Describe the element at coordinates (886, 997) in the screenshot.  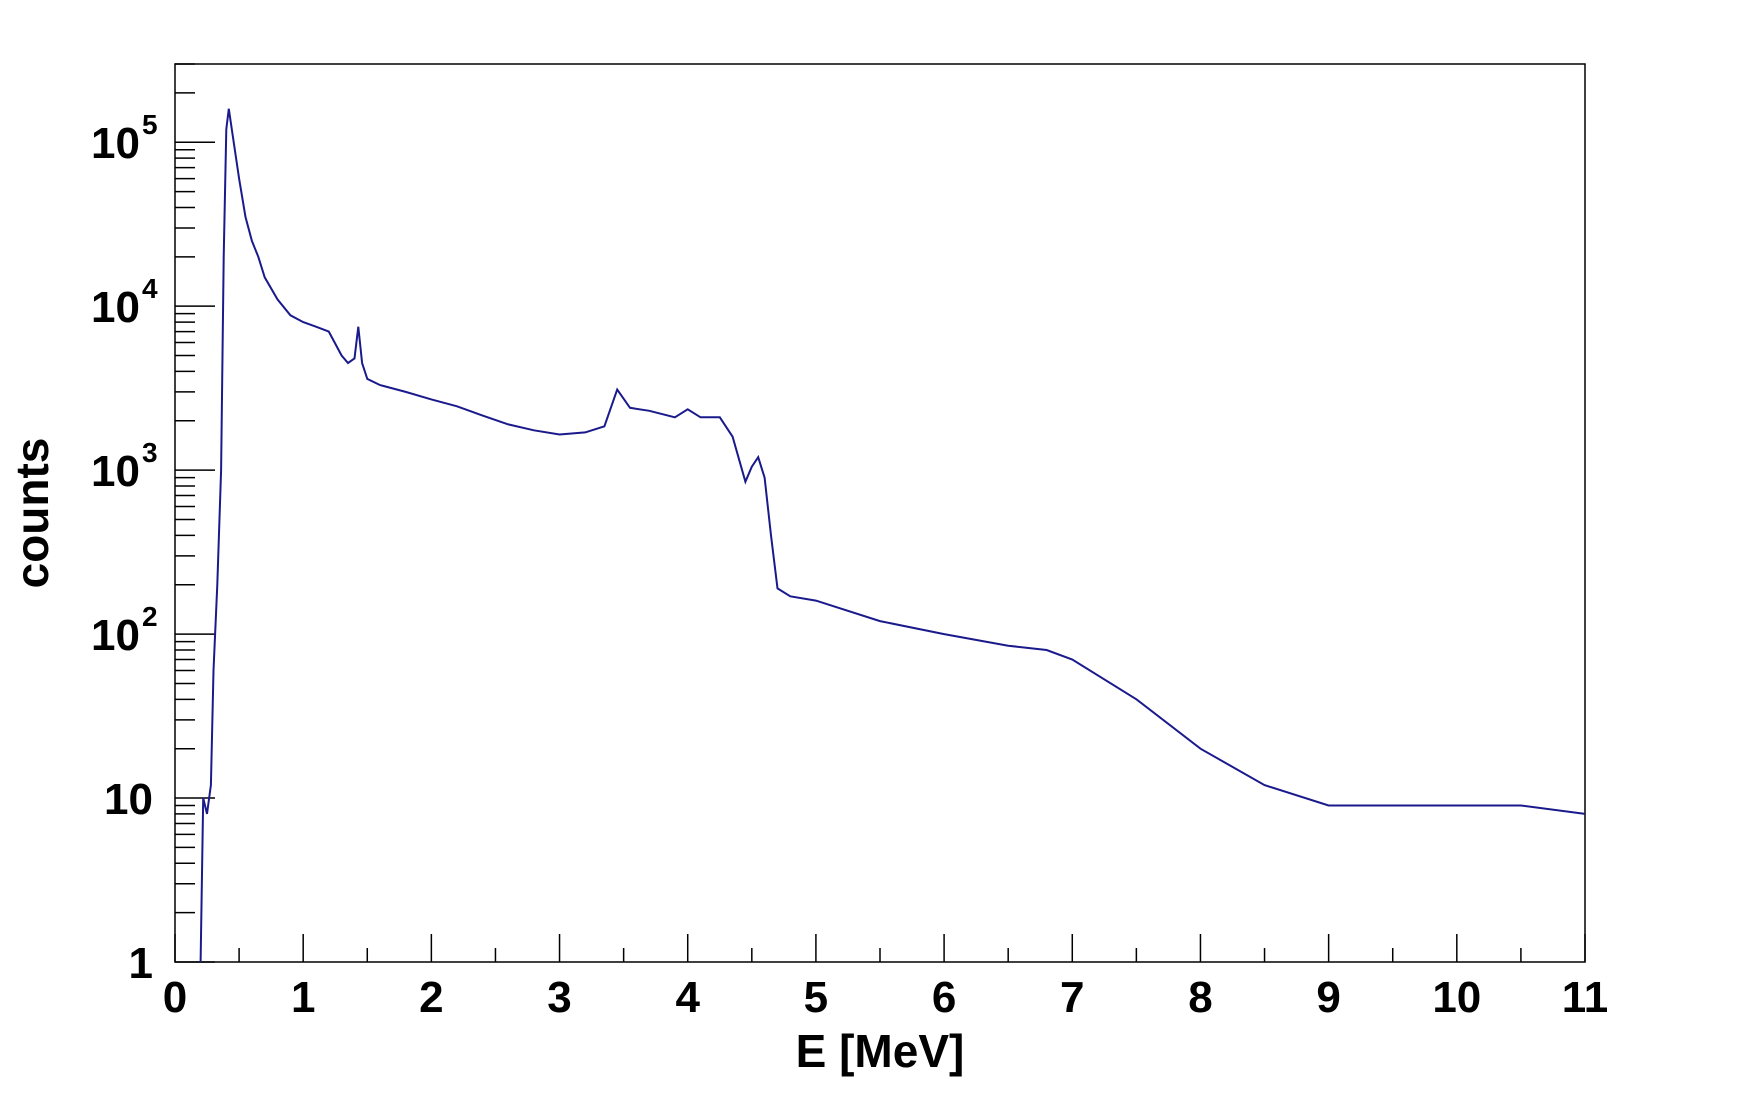
I see `x-axis-tick-labels: 0 1 2 3 4 5 6 7 8 9 10 11` at that location.